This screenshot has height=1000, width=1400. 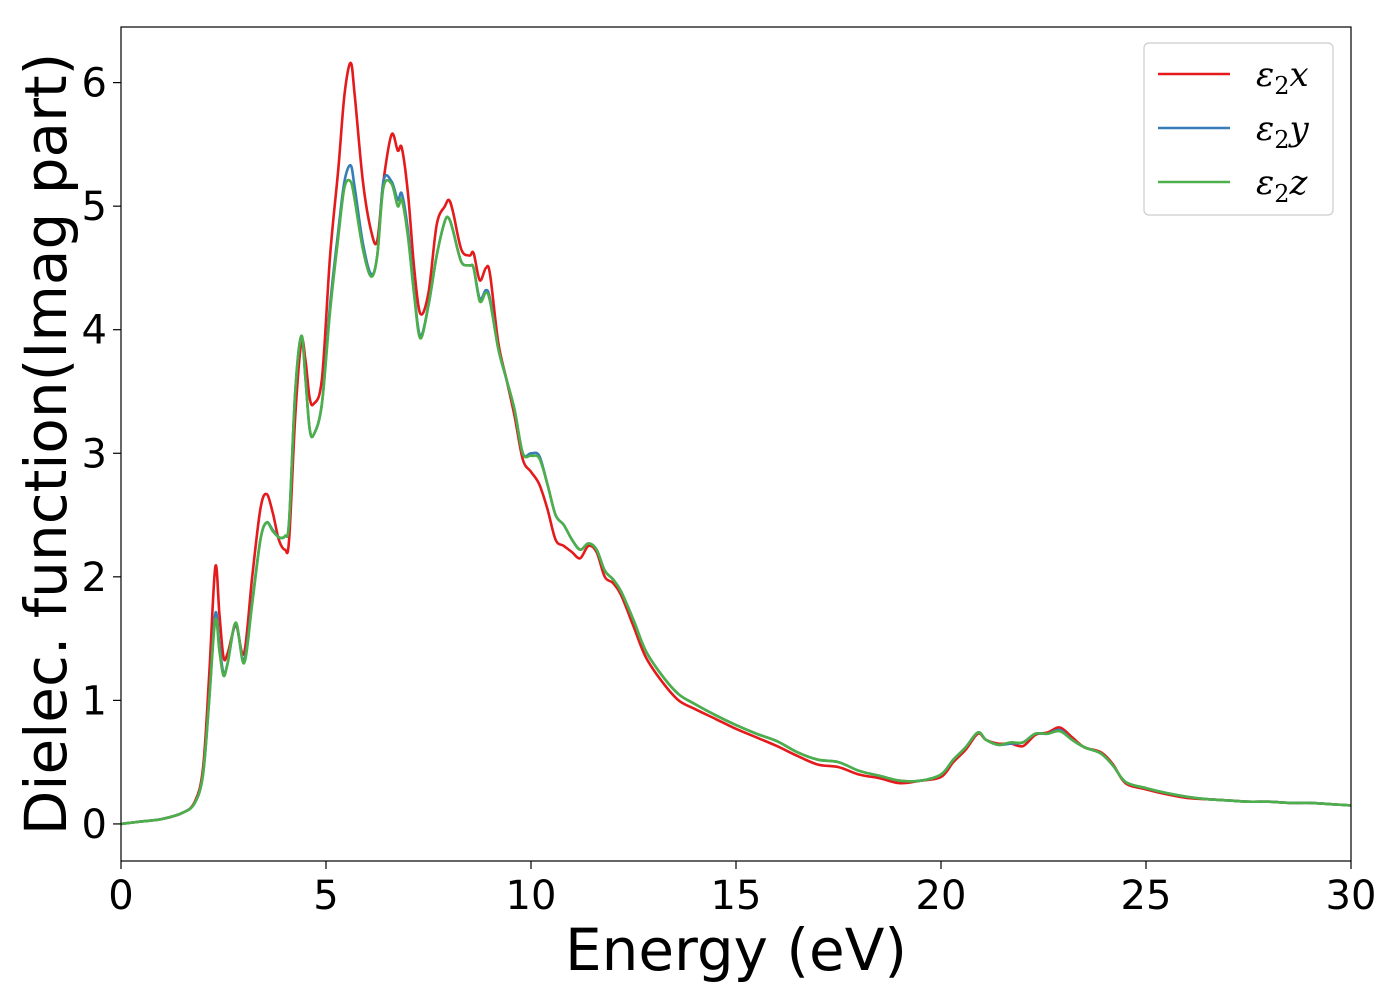 What do you see at coordinates (1299, 129) in the screenshot?
I see `legend-label-suffix: y` at bounding box center [1299, 129].